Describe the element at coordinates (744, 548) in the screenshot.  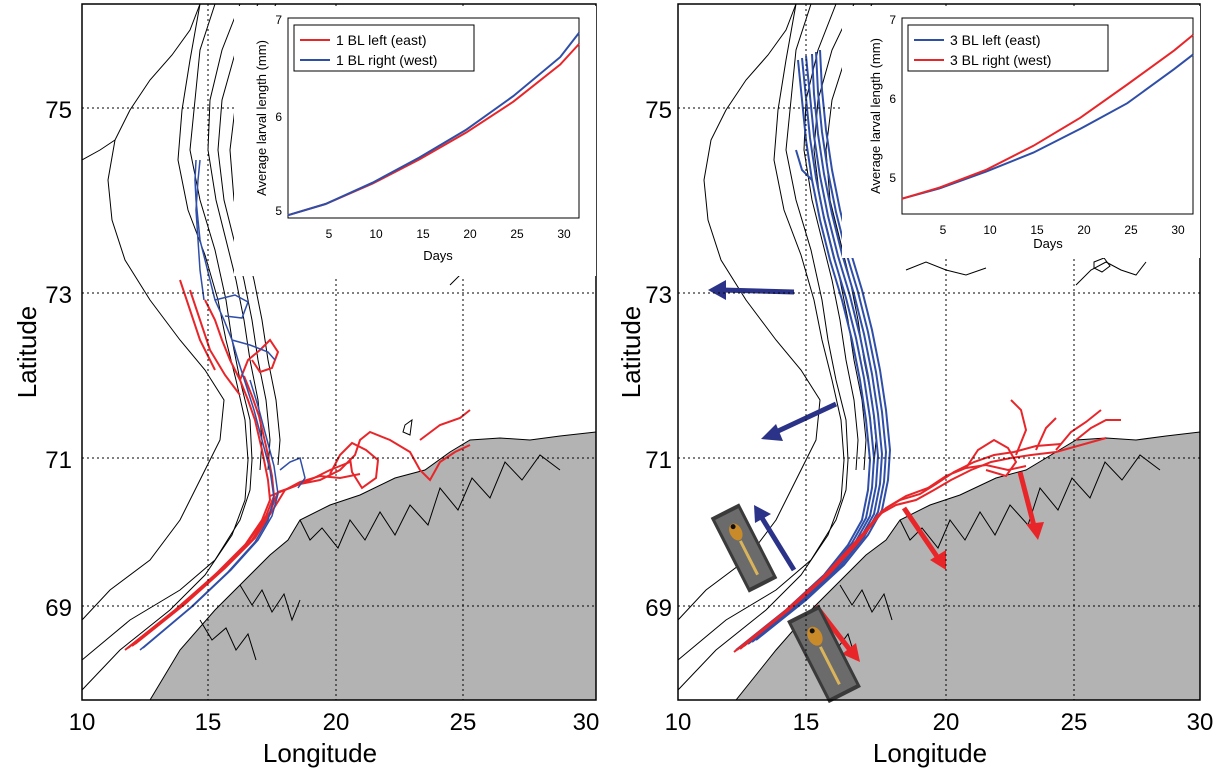
I see `larva-image-north` at that location.